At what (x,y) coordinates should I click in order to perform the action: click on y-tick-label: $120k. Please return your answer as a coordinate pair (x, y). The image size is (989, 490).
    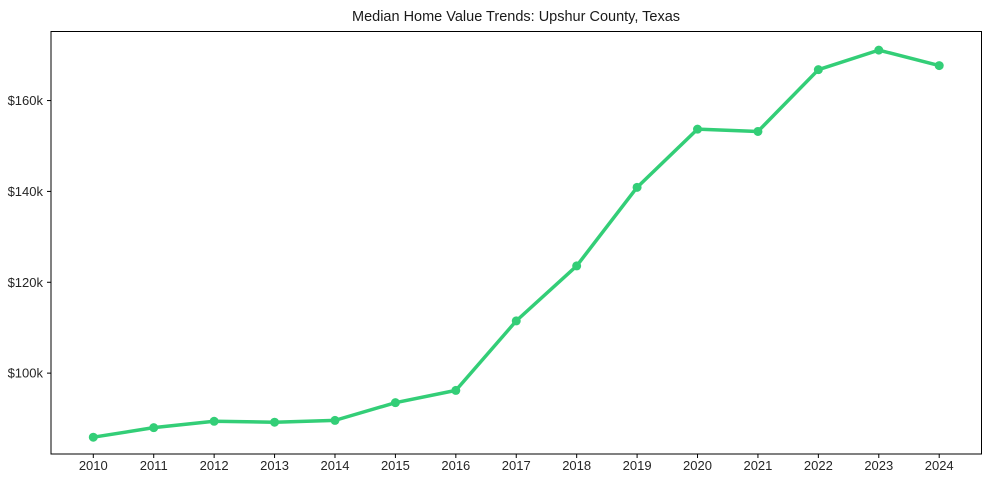
    Looking at the image, I should click on (26, 282).